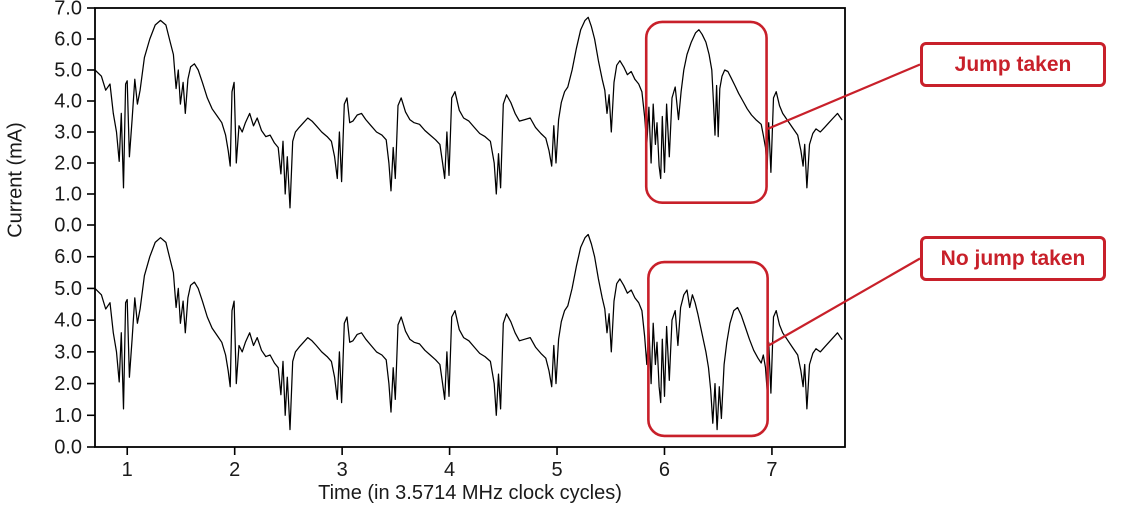  I want to click on svg-text: 6, so click(664, 470).